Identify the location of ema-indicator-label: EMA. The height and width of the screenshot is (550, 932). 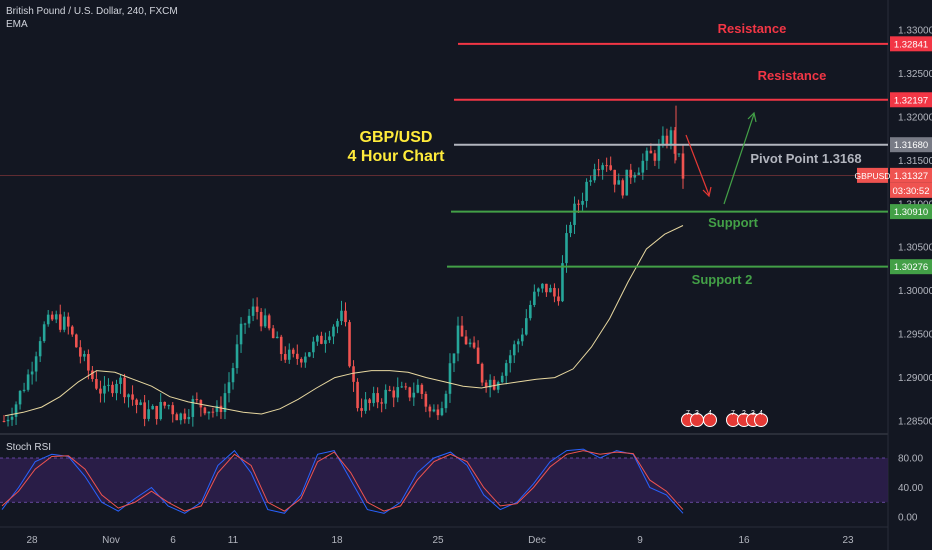
(17, 24).